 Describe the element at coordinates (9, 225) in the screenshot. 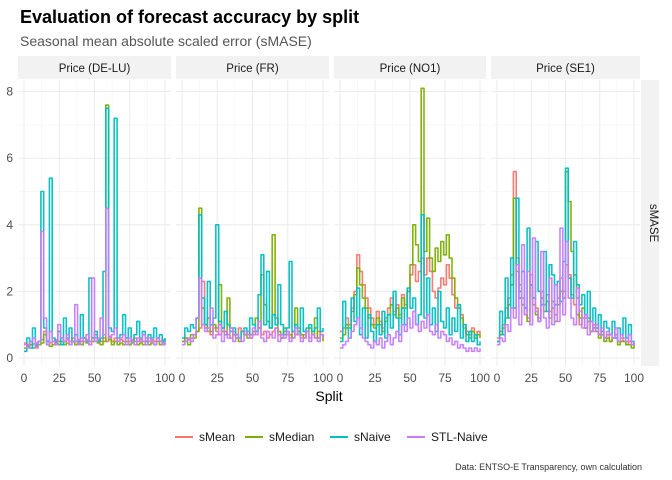

I see `y-tick-label: 4` at that location.